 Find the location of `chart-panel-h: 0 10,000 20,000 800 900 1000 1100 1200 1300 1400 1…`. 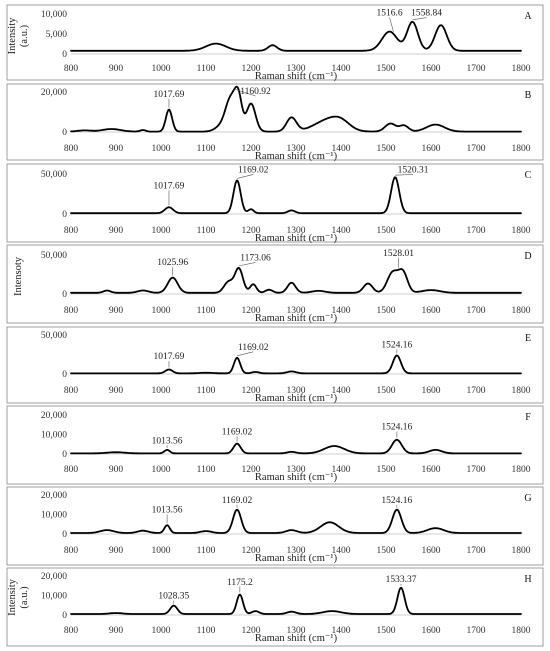

chart-panel-h: 0 10,000 20,000 800 900 1000 1100 1200 1300 1400 1… is located at coordinates (275, 607).